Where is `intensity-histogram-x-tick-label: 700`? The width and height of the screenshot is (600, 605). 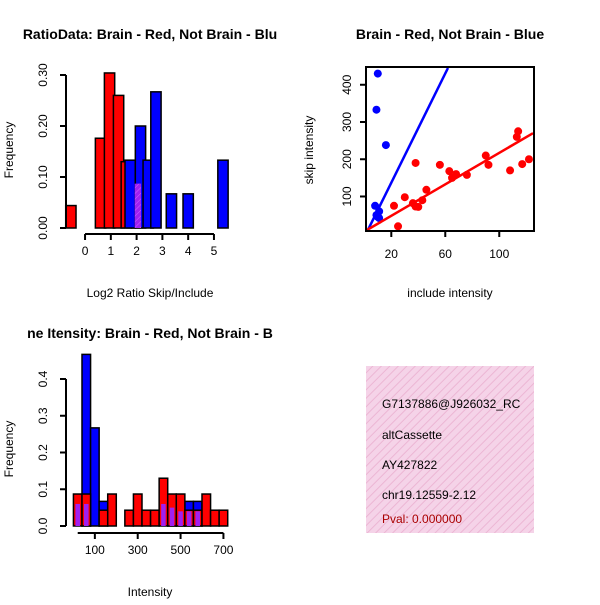
intensity-histogram-x-tick-label: 700 is located at coordinates (223, 550).